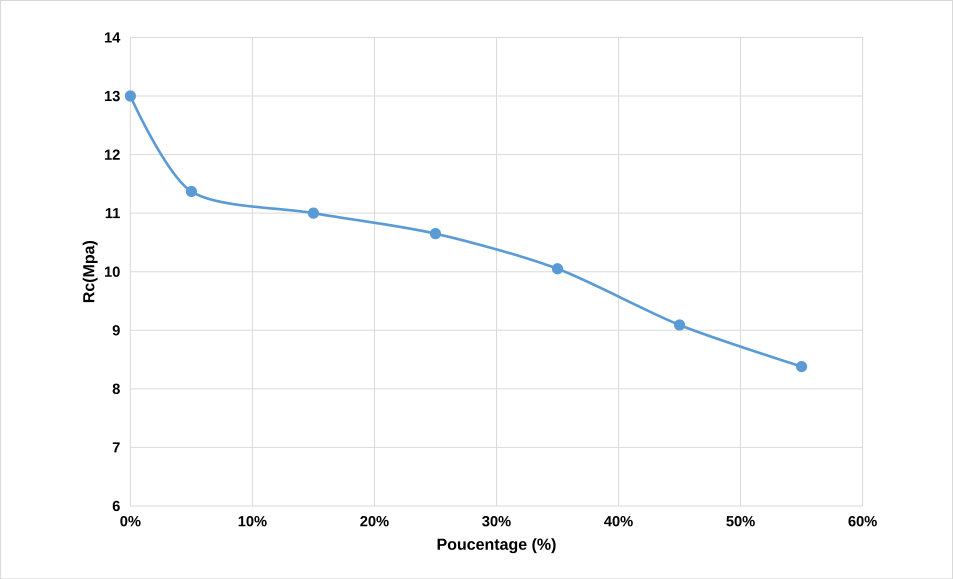 The image size is (953, 579). I want to click on y-tick-label: 8, so click(116, 388).